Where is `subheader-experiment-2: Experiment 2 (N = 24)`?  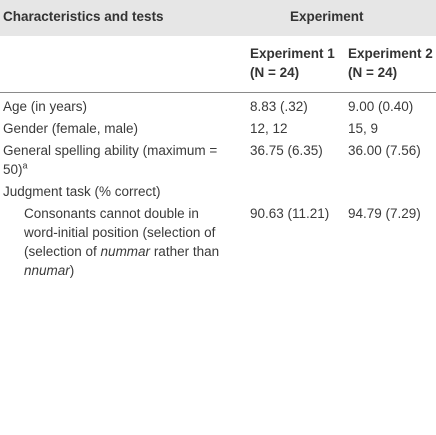 subheader-experiment-2: Experiment 2 (N = 24) is located at coordinates (390, 63).